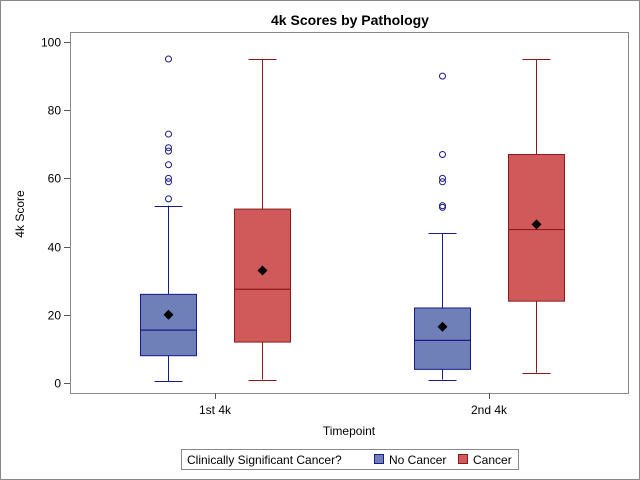  Describe the element at coordinates (492, 460) in the screenshot. I see `legend-label-cancer: Cancer` at that location.